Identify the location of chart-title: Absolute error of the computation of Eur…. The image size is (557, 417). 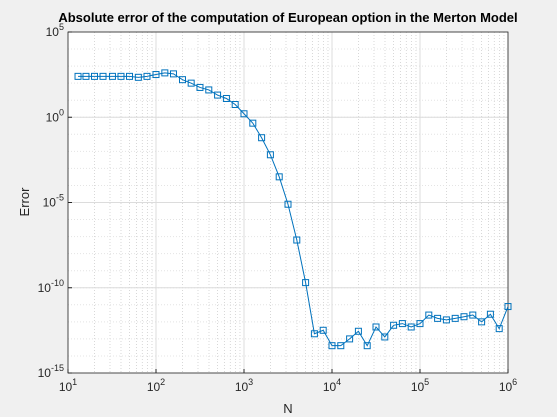
(287, 17).